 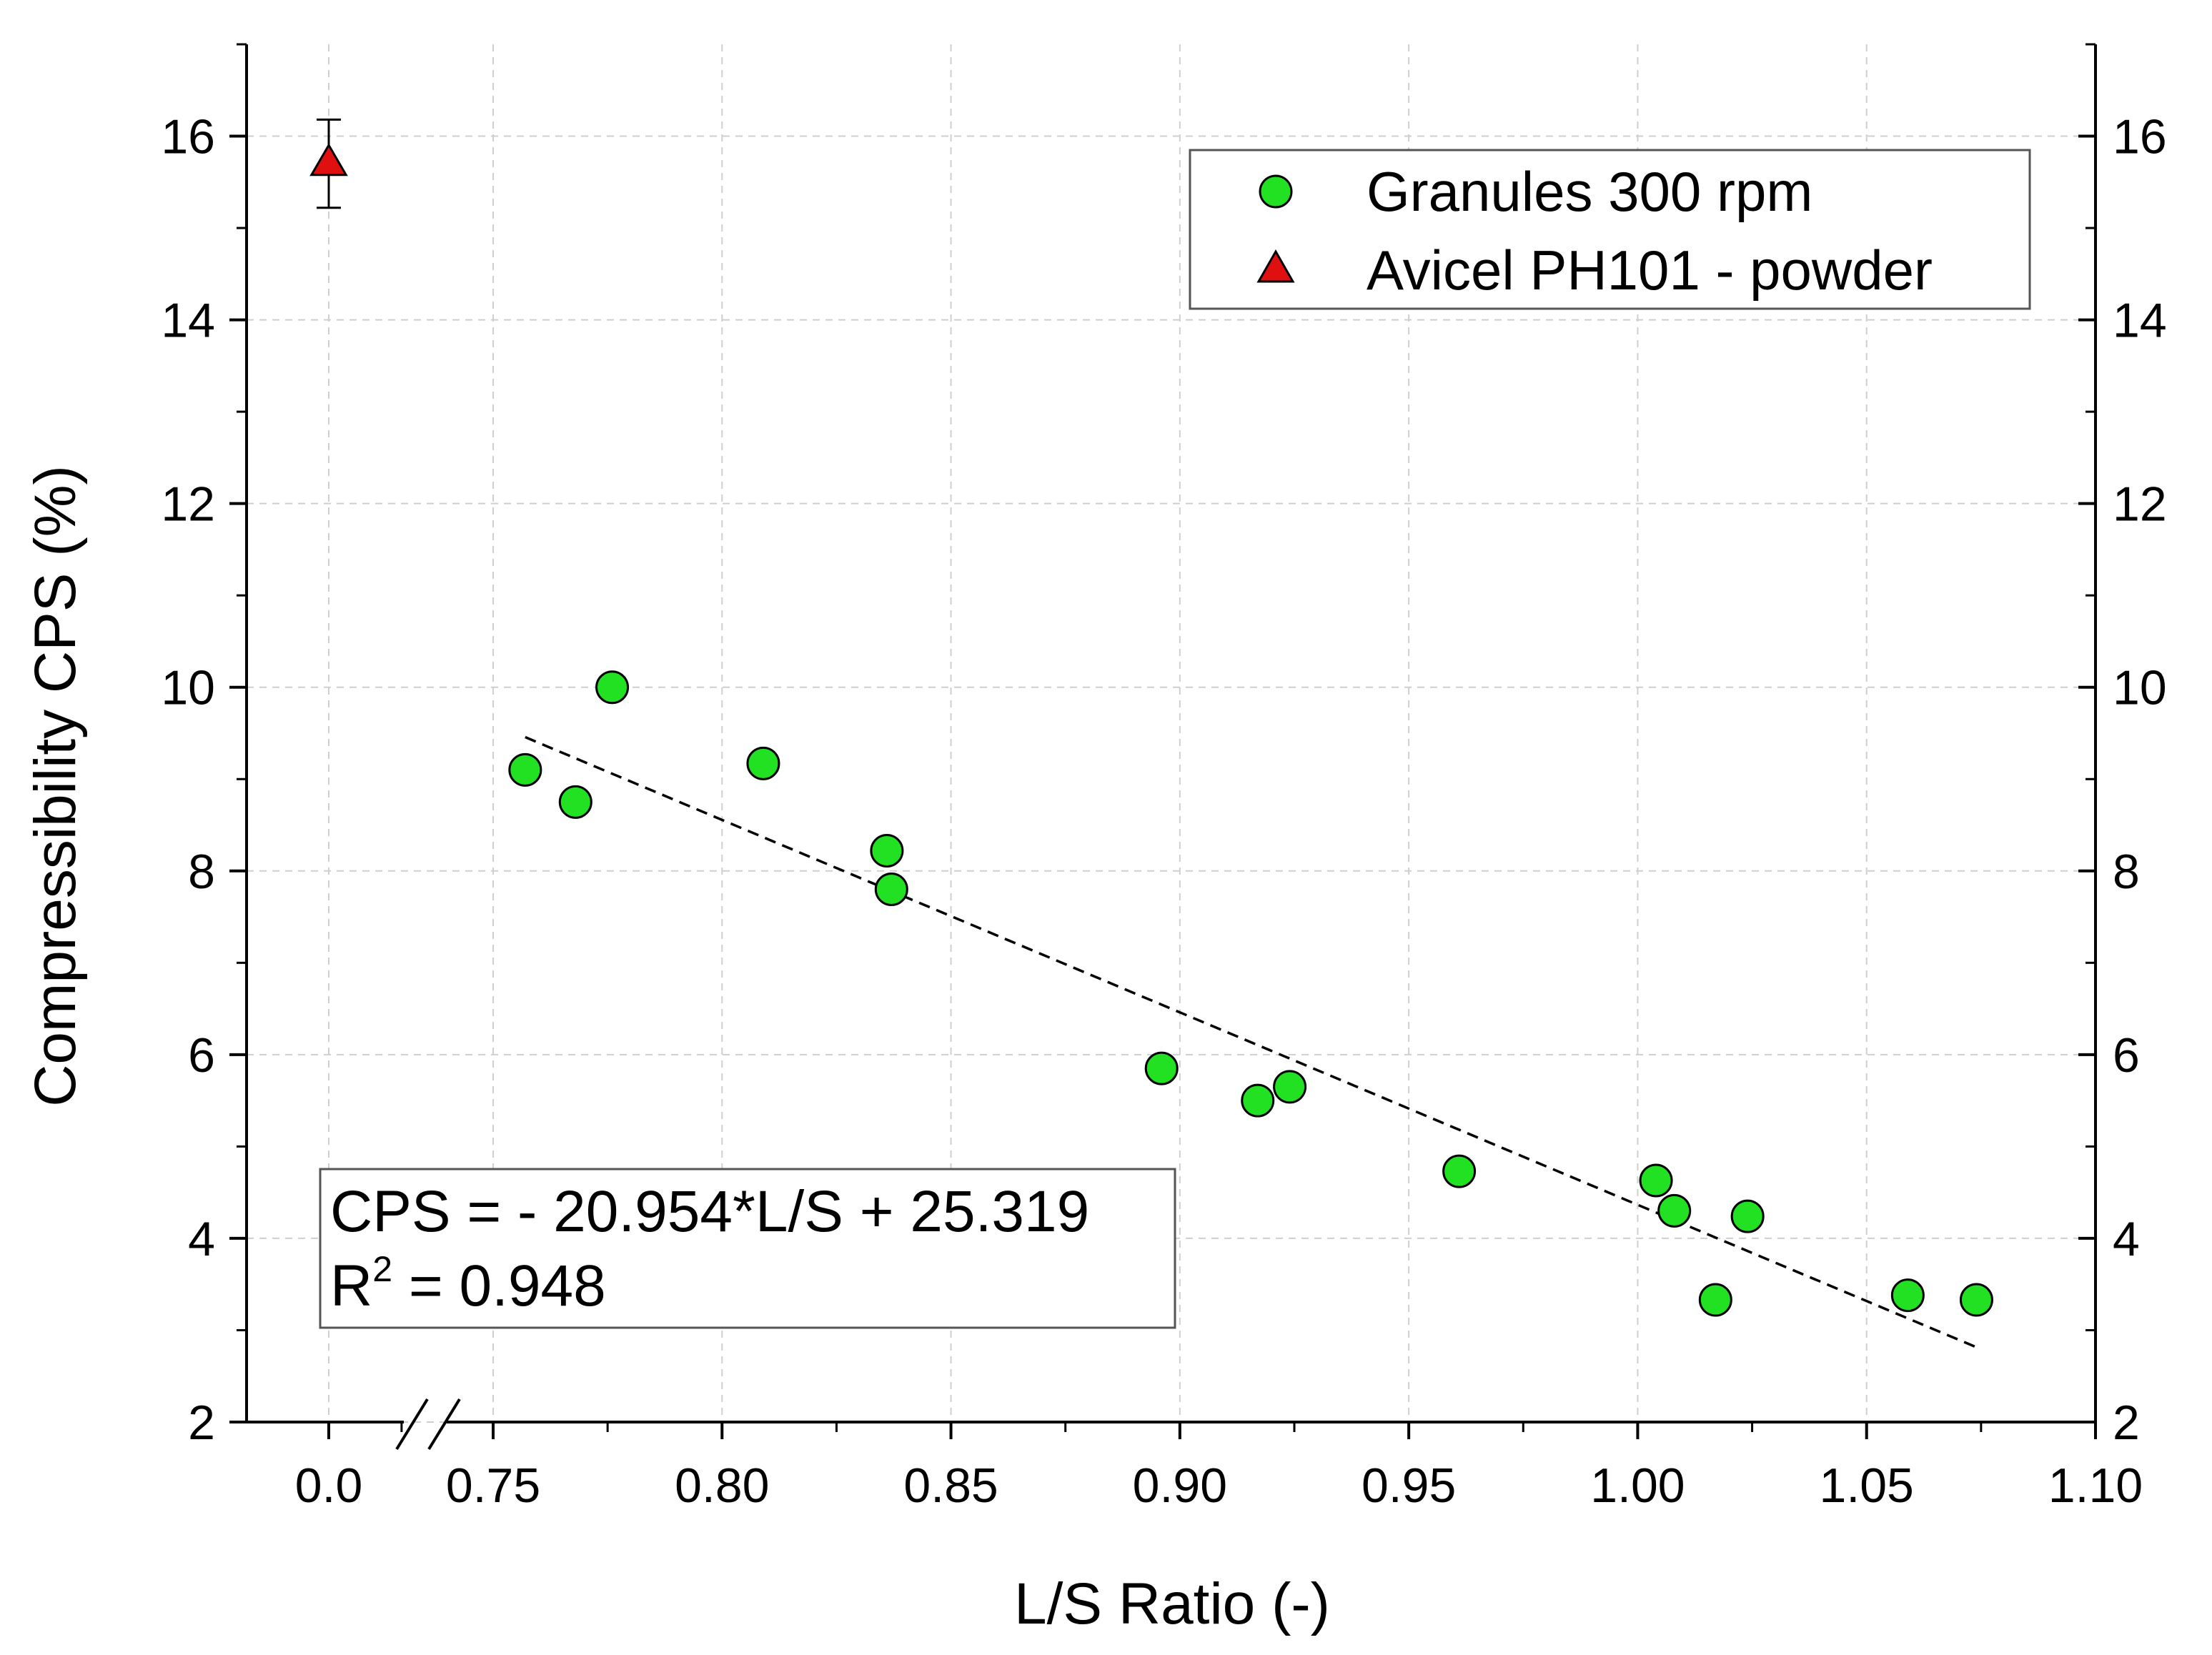 What do you see at coordinates (1172, 1604) in the screenshot?
I see `x-axis-title: L/S Ratio (-)` at bounding box center [1172, 1604].